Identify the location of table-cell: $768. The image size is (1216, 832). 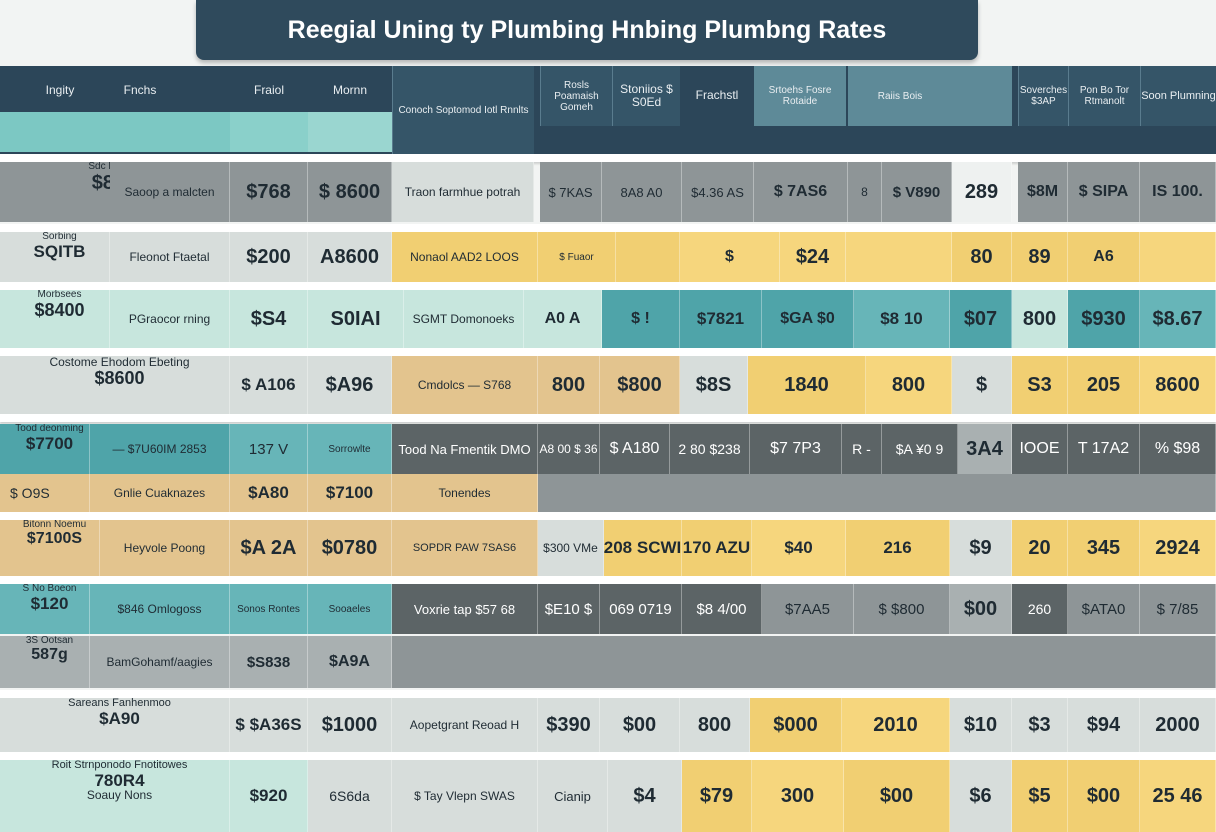
(269, 192).